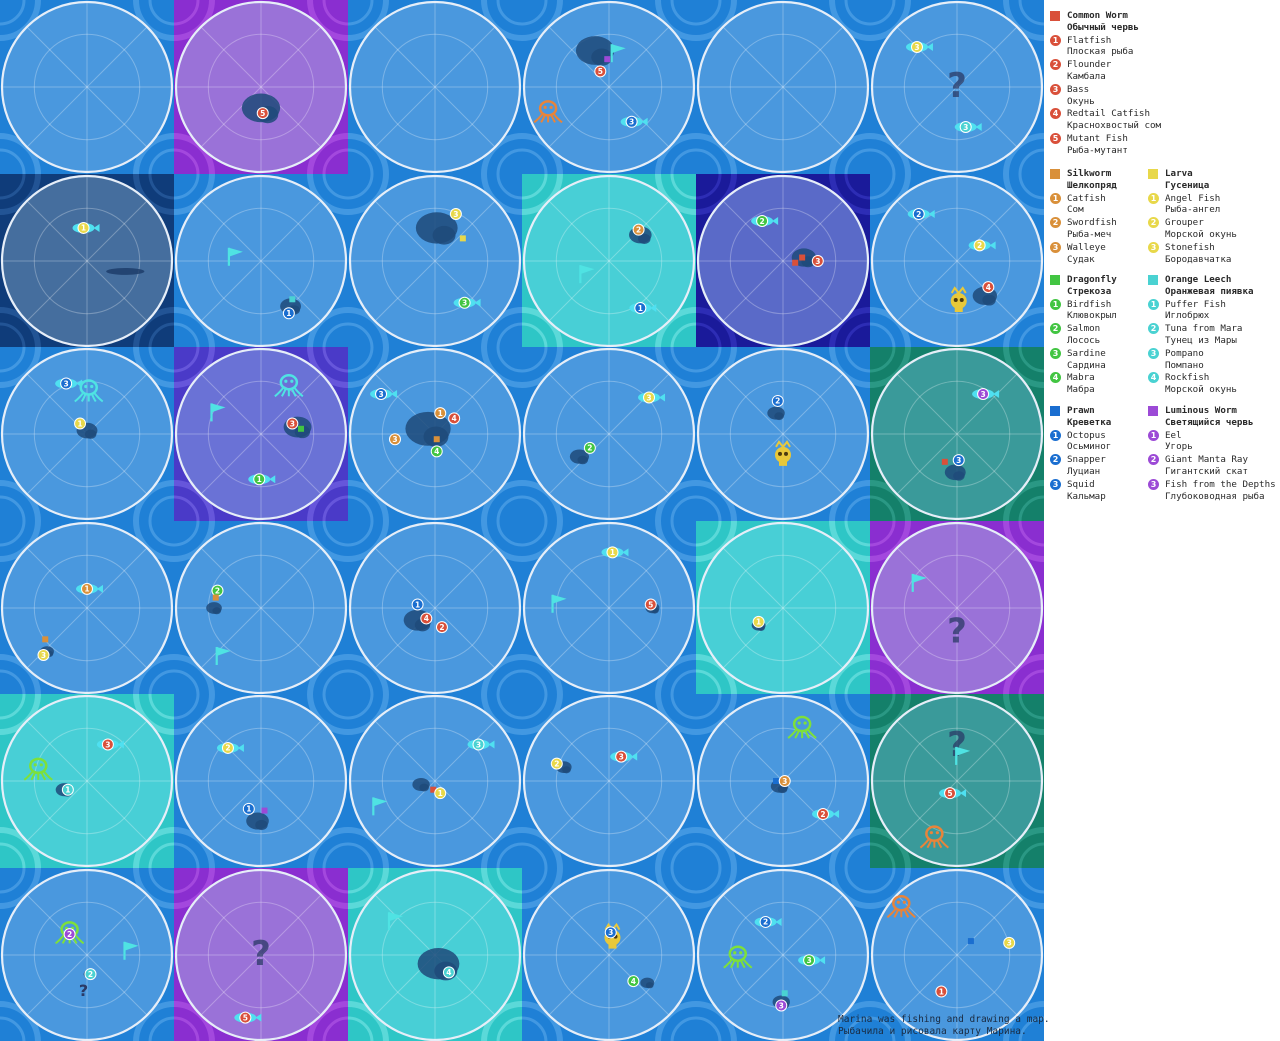  Describe the element at coordinates (87, 954) in the screenshot. I see `map-tile: 2 2?` at that location.